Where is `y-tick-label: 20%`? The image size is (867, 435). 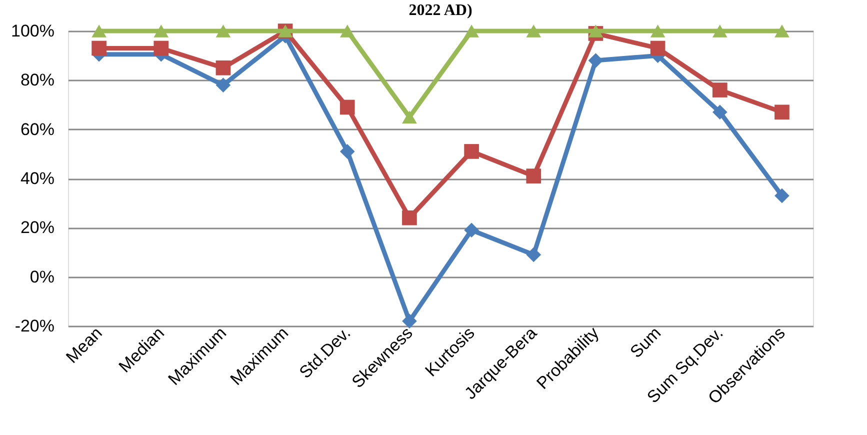
y-tick-label: 20% is located at coordinates (37, 228).